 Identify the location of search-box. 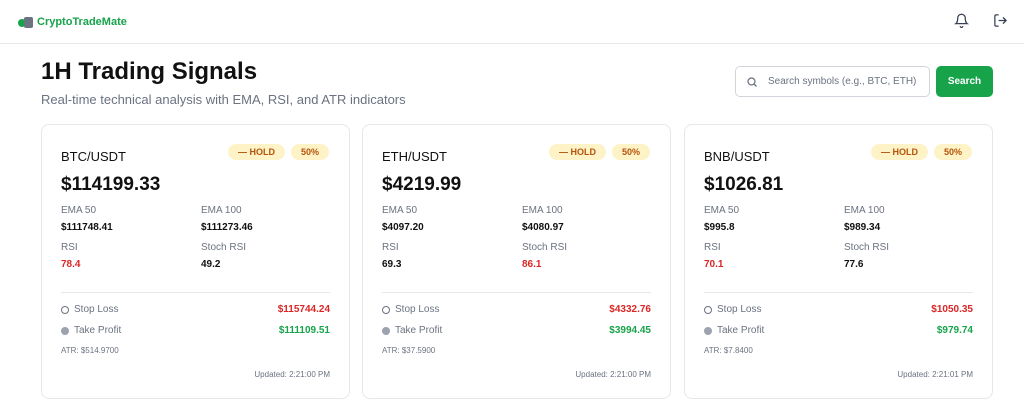
(832, 81).